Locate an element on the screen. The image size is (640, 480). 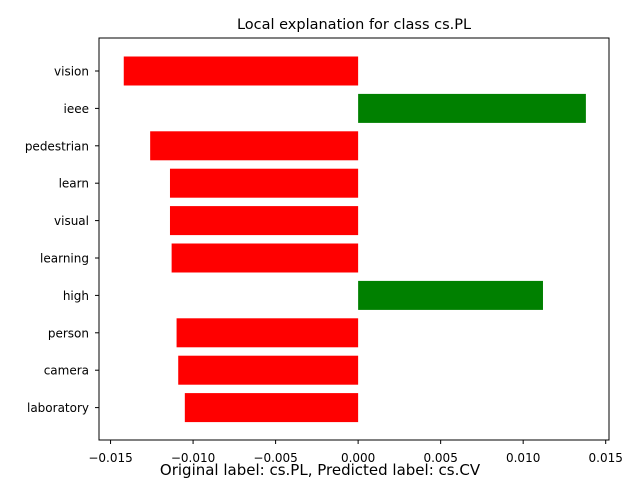
y-tick-label-learn: learn is located at coordinates (74, 184).